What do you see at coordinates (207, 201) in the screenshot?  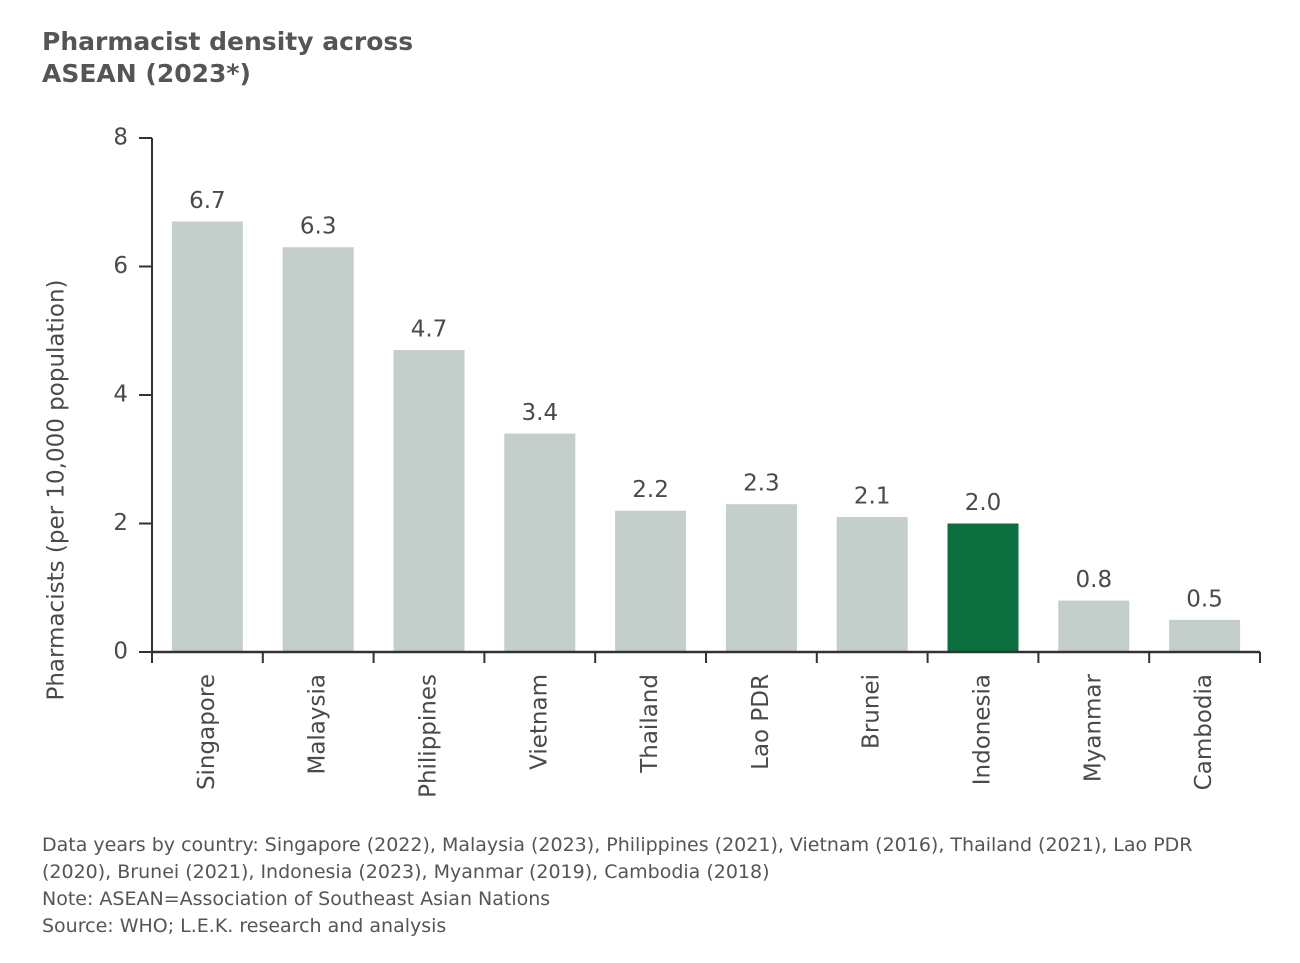 I see `value-label: 6.7` at bounding box center [207, 201].